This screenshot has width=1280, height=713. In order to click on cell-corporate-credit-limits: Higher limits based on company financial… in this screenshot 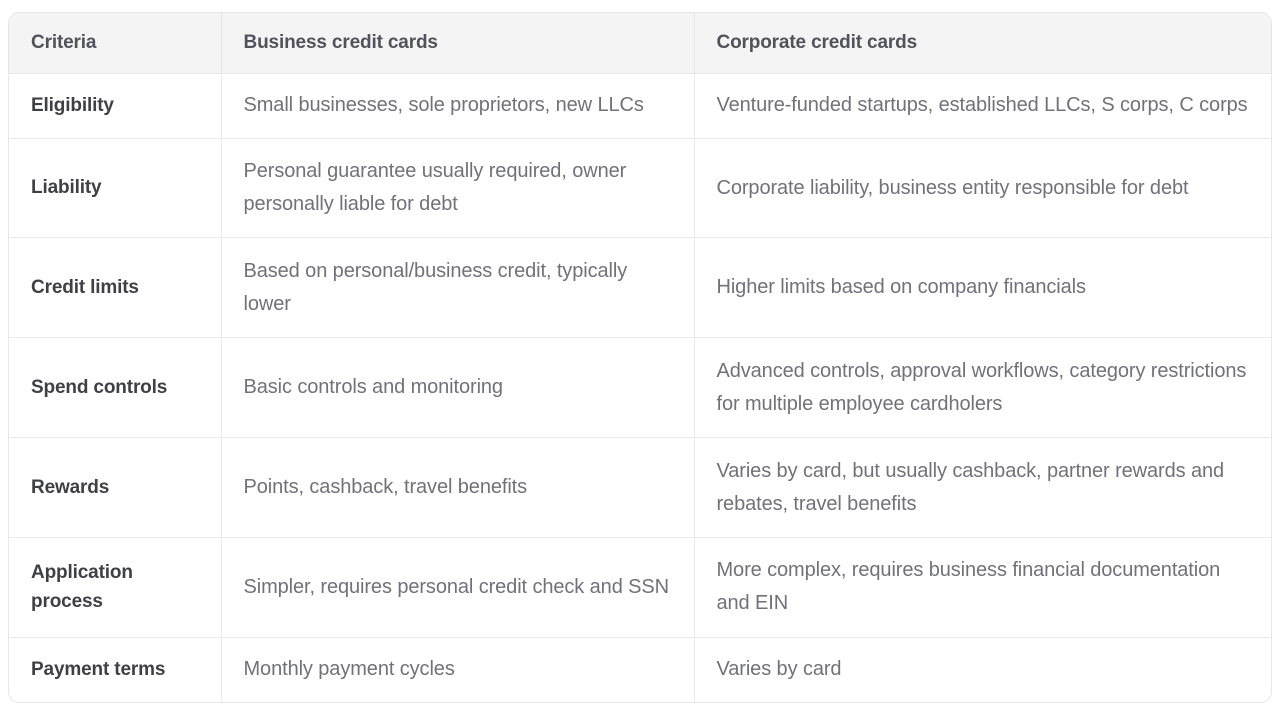, I will do `click(982, 287)`.